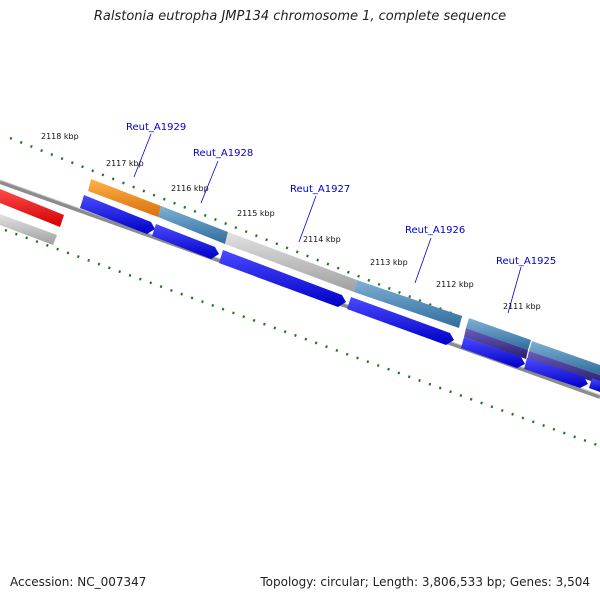  What do you see at coordinates (156, 127) in the screenshot?
I see `gene-label: Reut_A1929` at bounding box center [156, 127].